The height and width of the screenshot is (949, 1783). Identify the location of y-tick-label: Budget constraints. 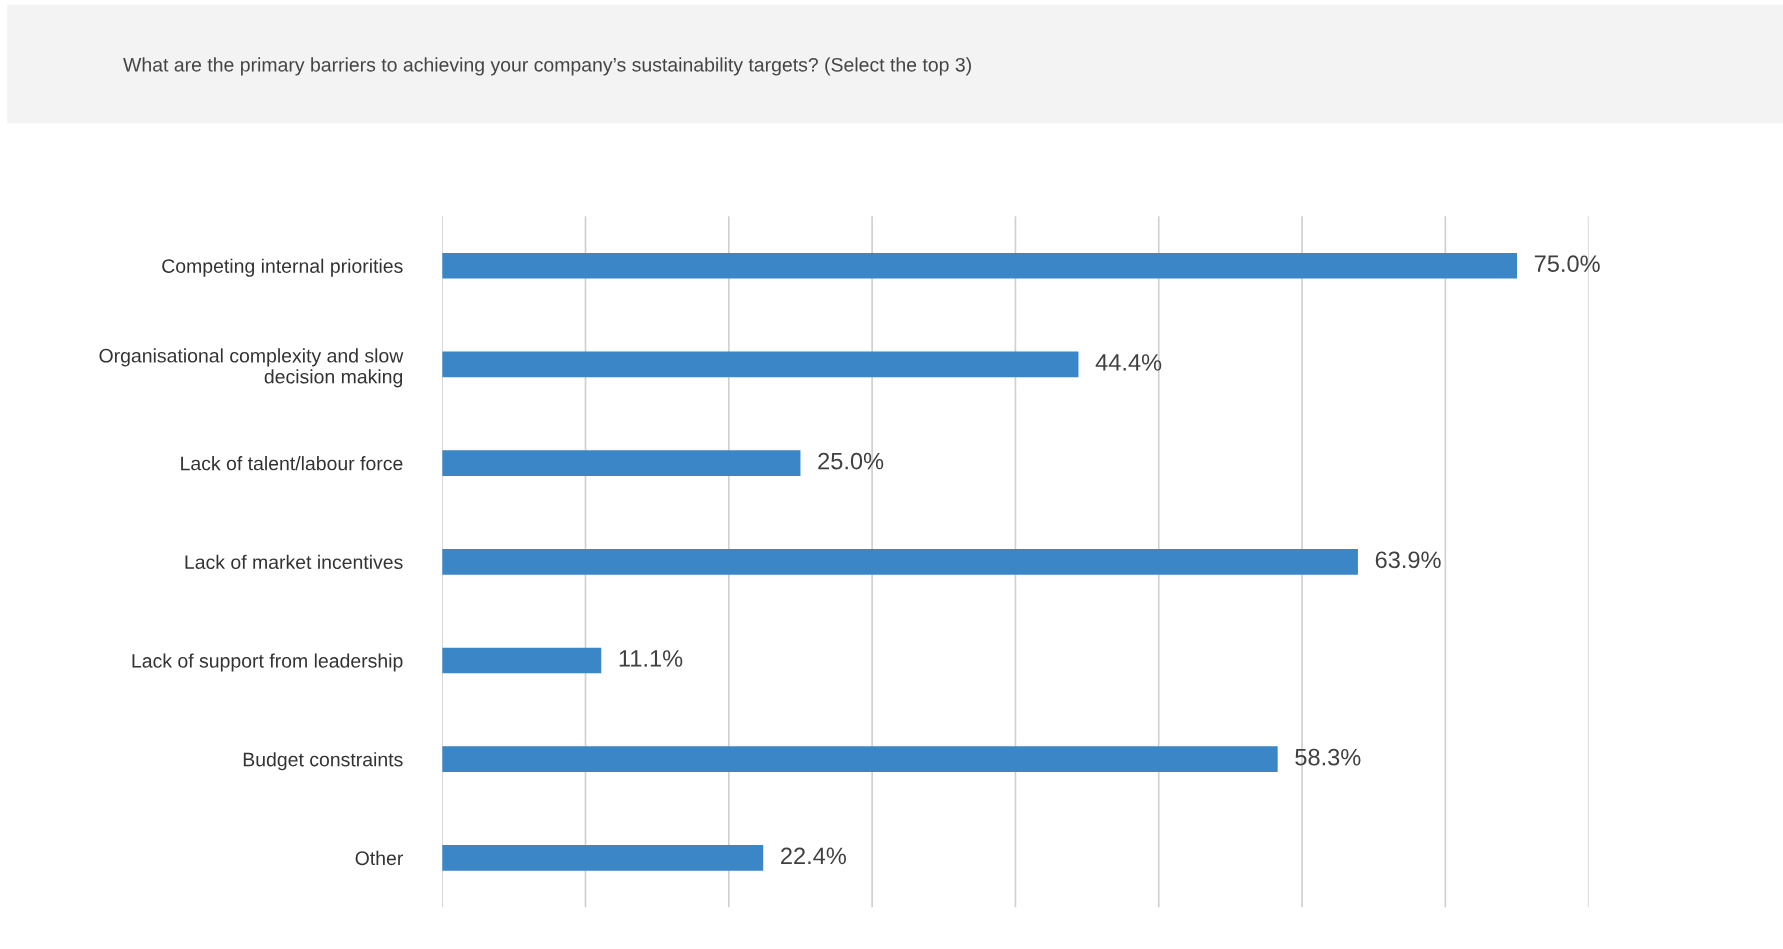
(323, 761).